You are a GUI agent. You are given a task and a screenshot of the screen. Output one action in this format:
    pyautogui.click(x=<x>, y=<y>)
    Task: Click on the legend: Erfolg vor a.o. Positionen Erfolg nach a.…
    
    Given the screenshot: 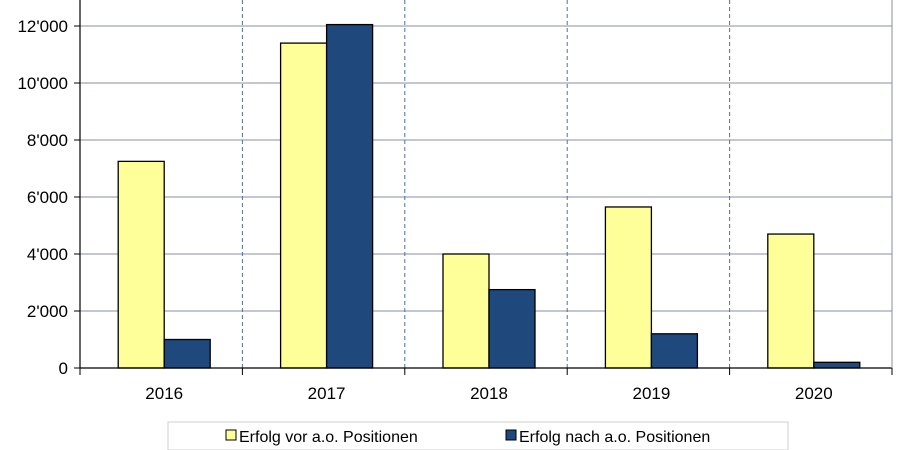 What is the action you would take?
    pyautogui.click(x=478, y=435)
    